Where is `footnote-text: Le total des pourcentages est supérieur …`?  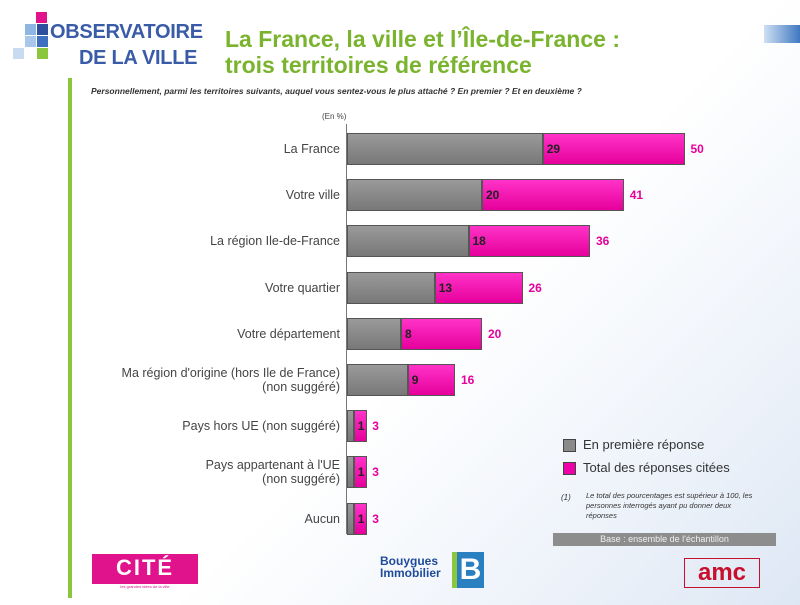 footnote-text: Le total des pourcentages est supérieur … is located at coordinates (669, 505).